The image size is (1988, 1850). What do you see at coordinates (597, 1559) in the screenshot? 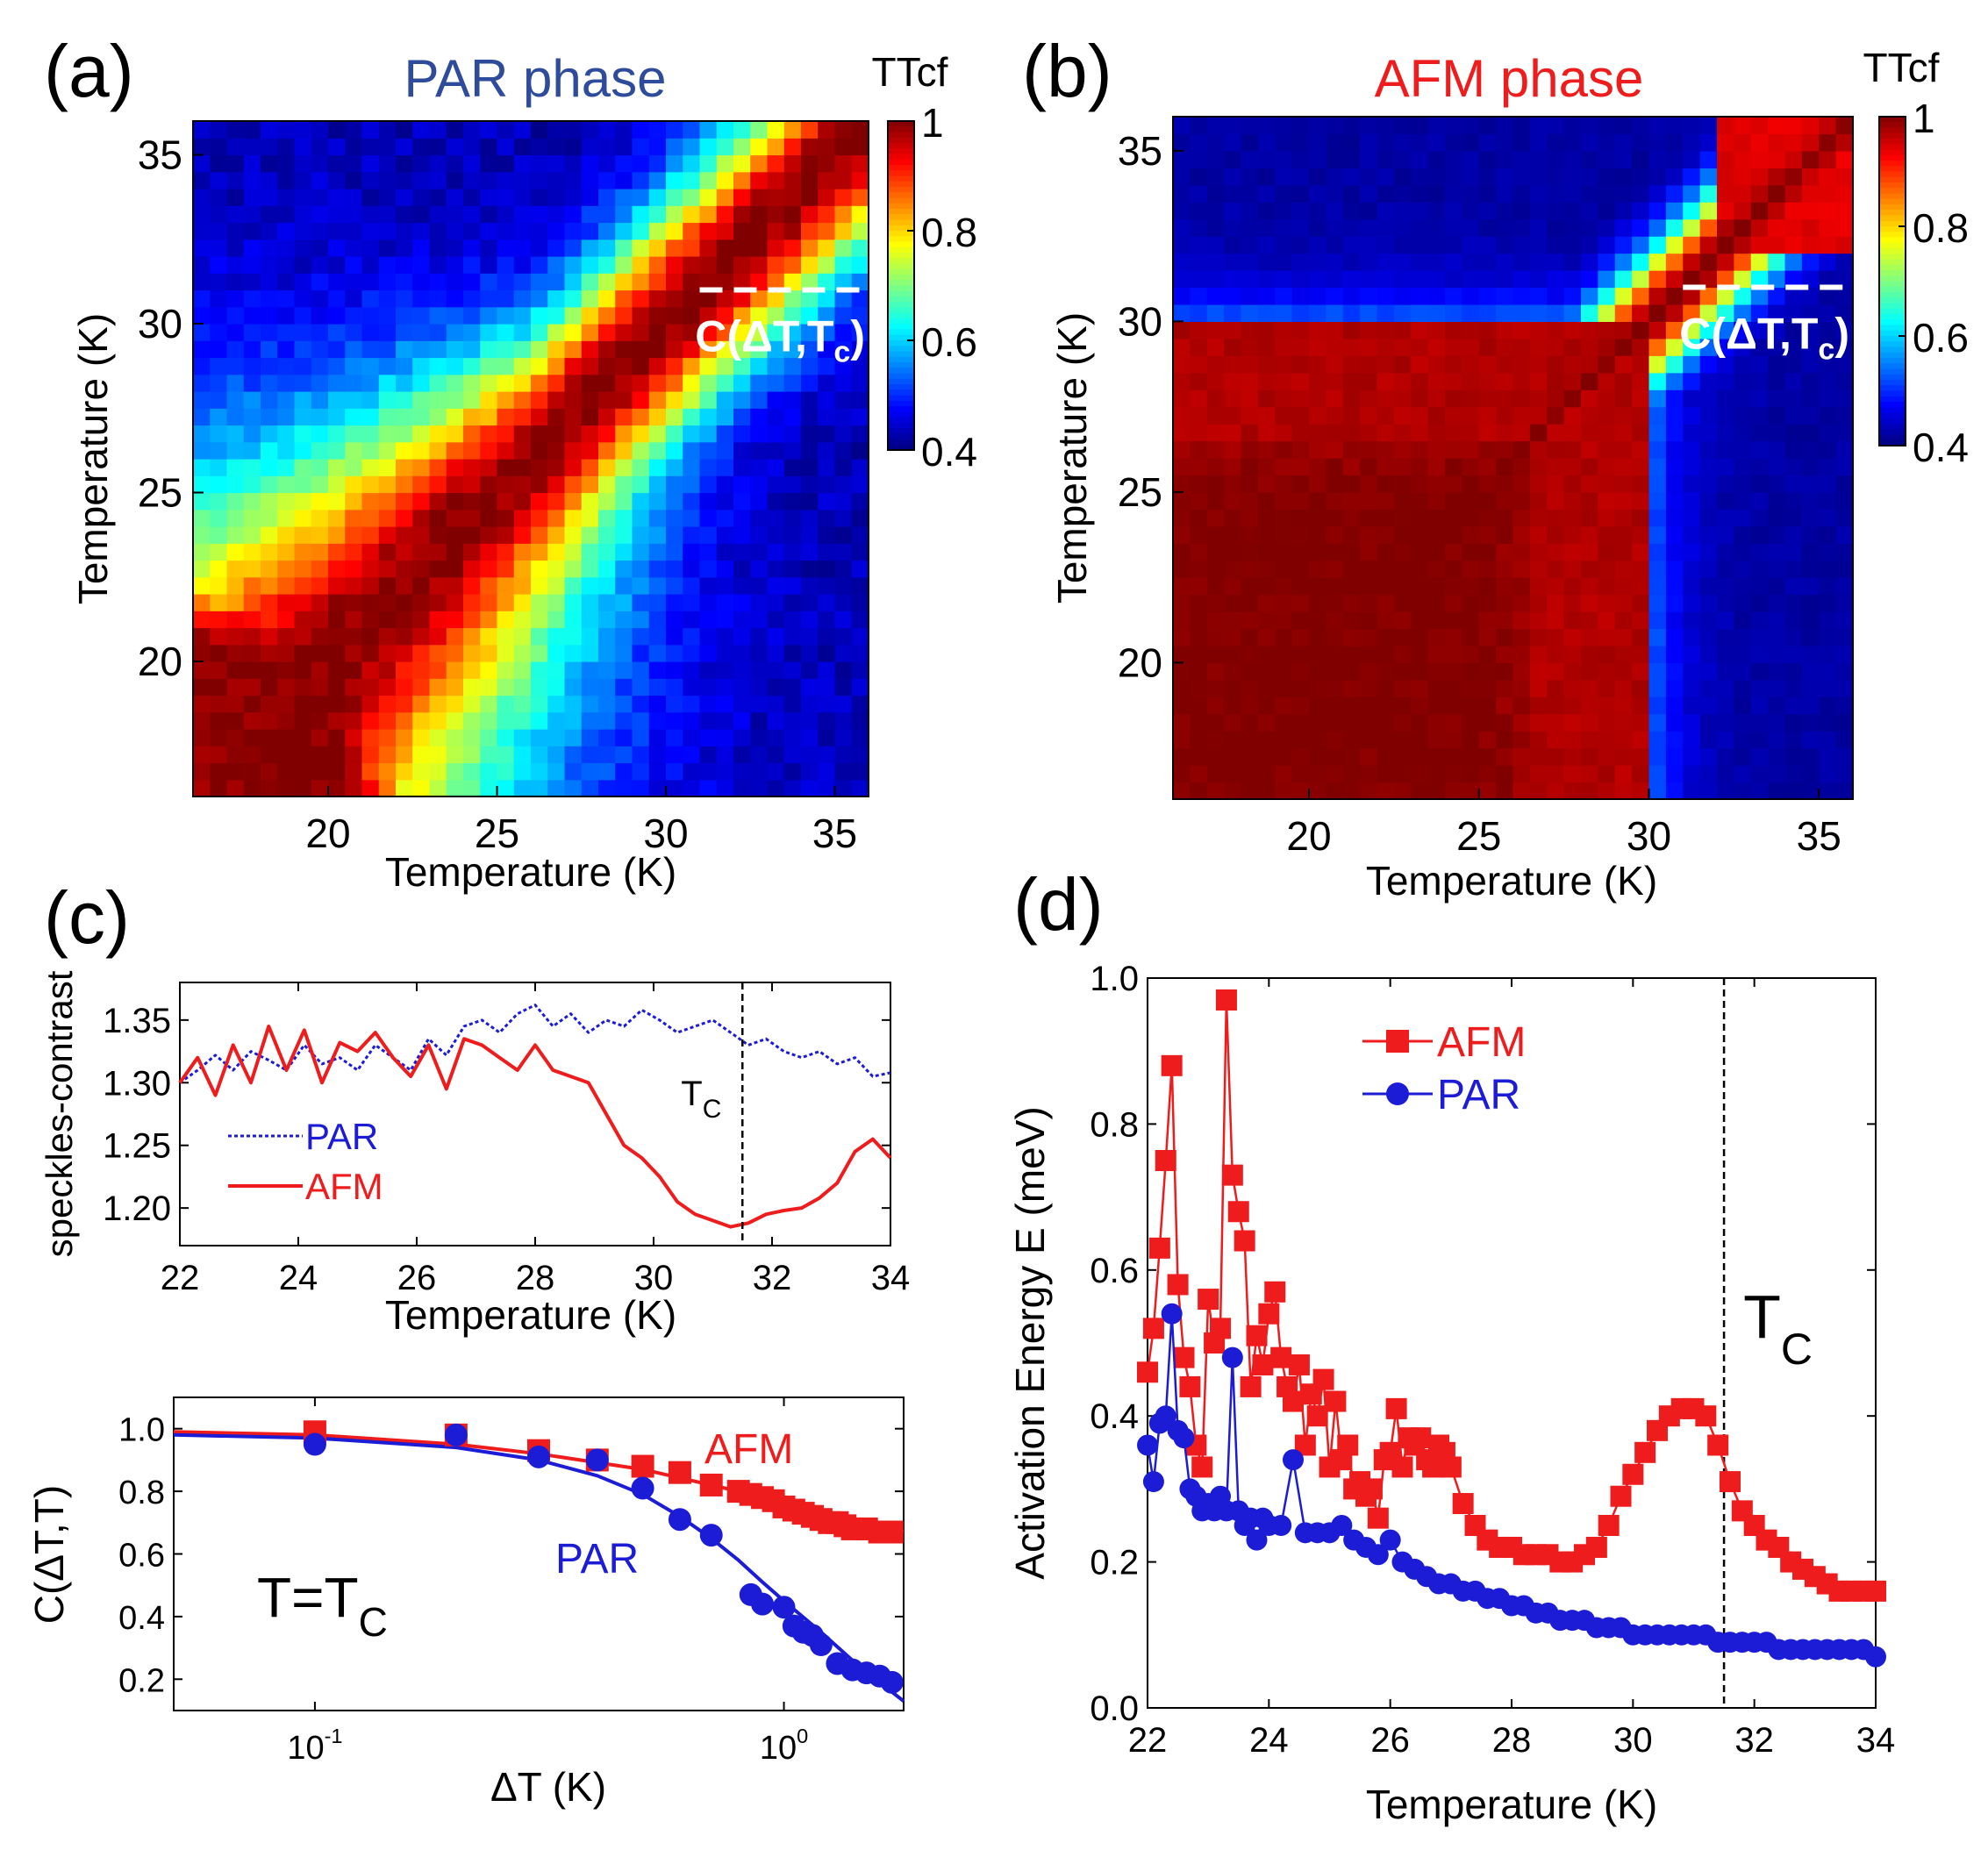
I see `par-curve-label: PAR` at bounding box center [597, 1559].